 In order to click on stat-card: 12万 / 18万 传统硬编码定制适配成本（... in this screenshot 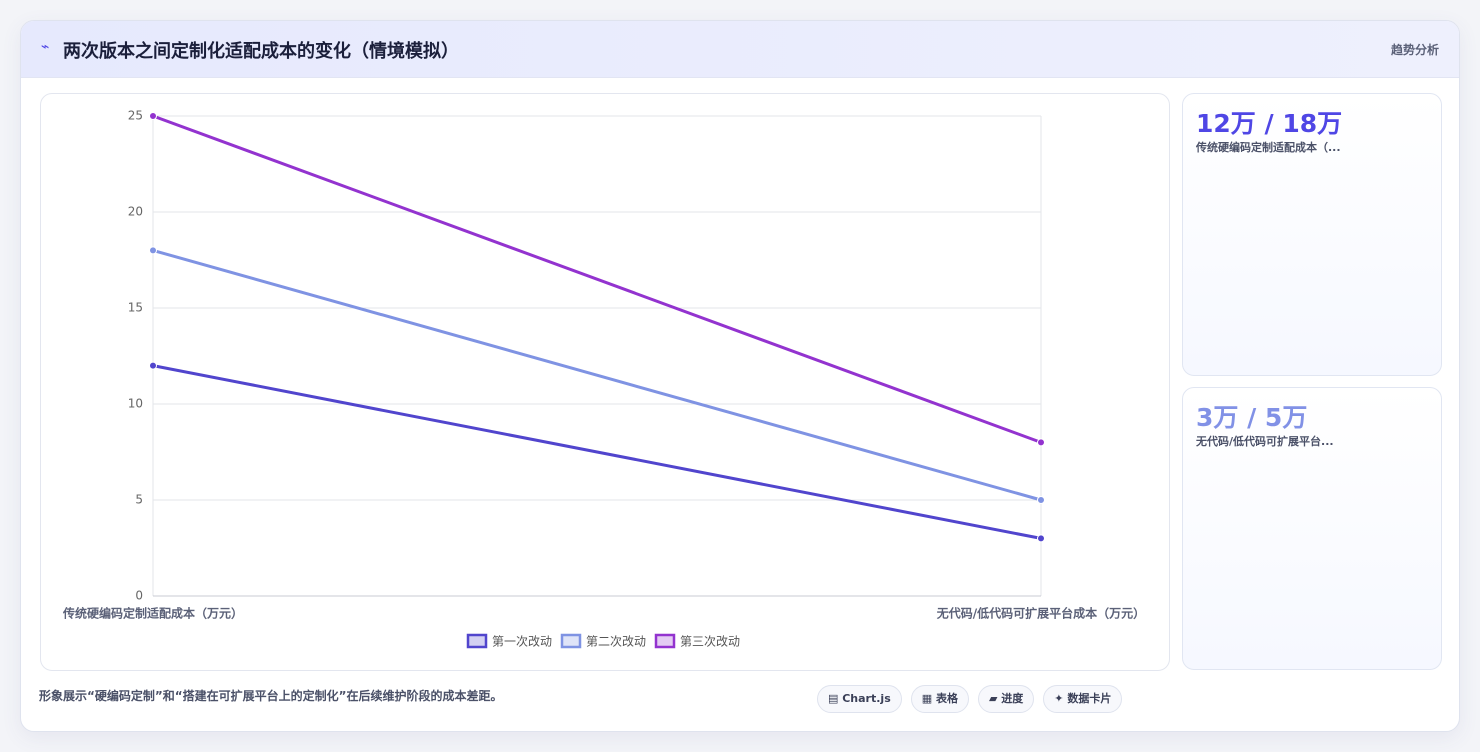, I will do `click(1312, 234)`.